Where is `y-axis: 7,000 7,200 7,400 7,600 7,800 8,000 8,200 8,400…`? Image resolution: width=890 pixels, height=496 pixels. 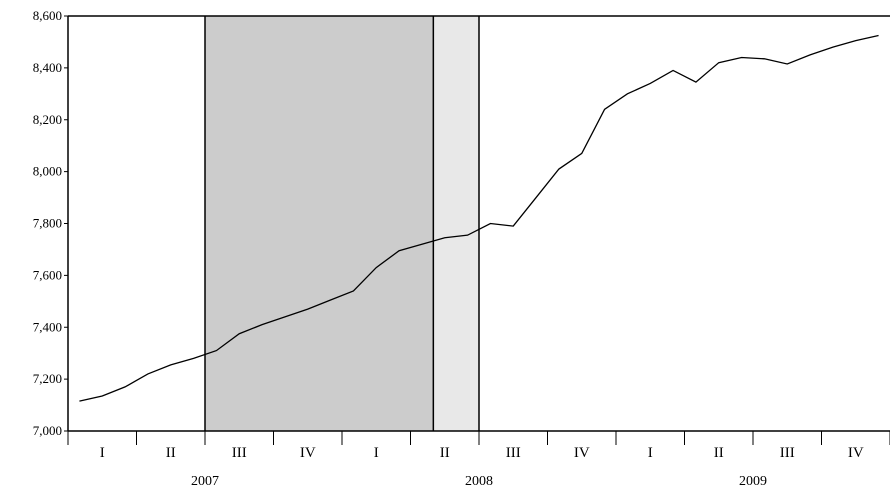 y-axis: 7,000 7,200 7,400 7,600 7,800 8,000 8,200 8,400… is located at coordinates (50, 223).